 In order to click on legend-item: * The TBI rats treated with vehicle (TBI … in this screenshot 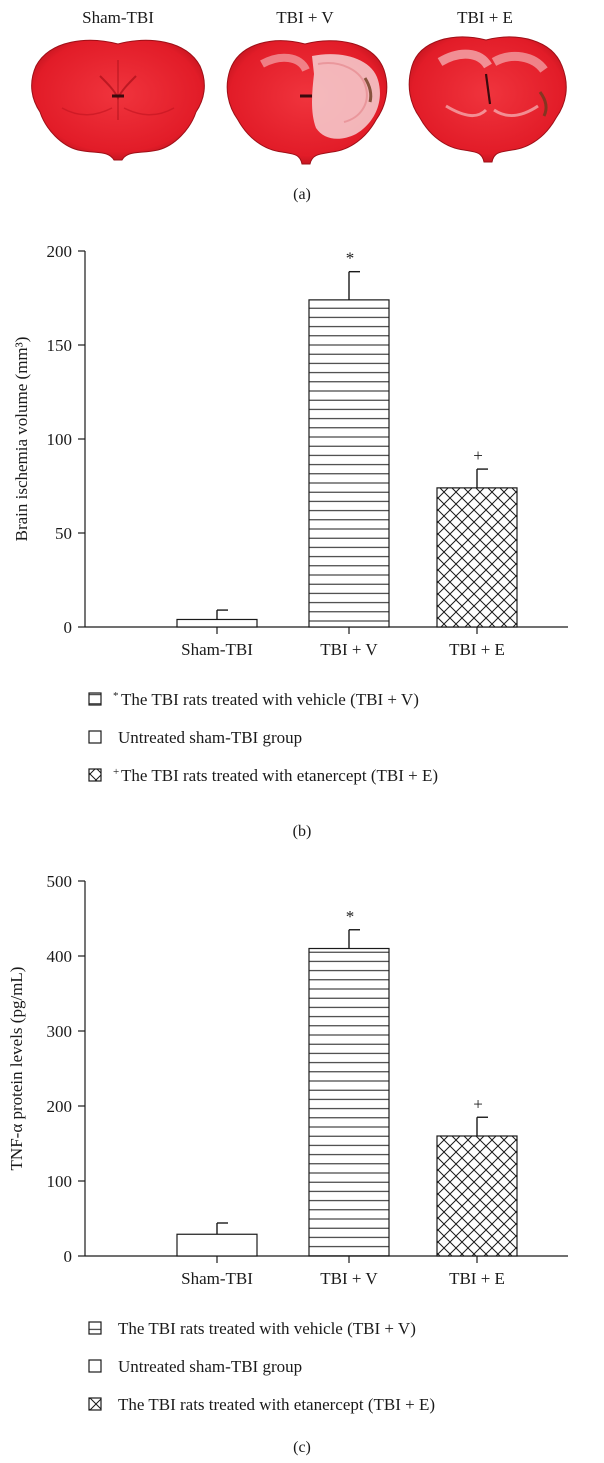, I will do `click(253, 699)`.